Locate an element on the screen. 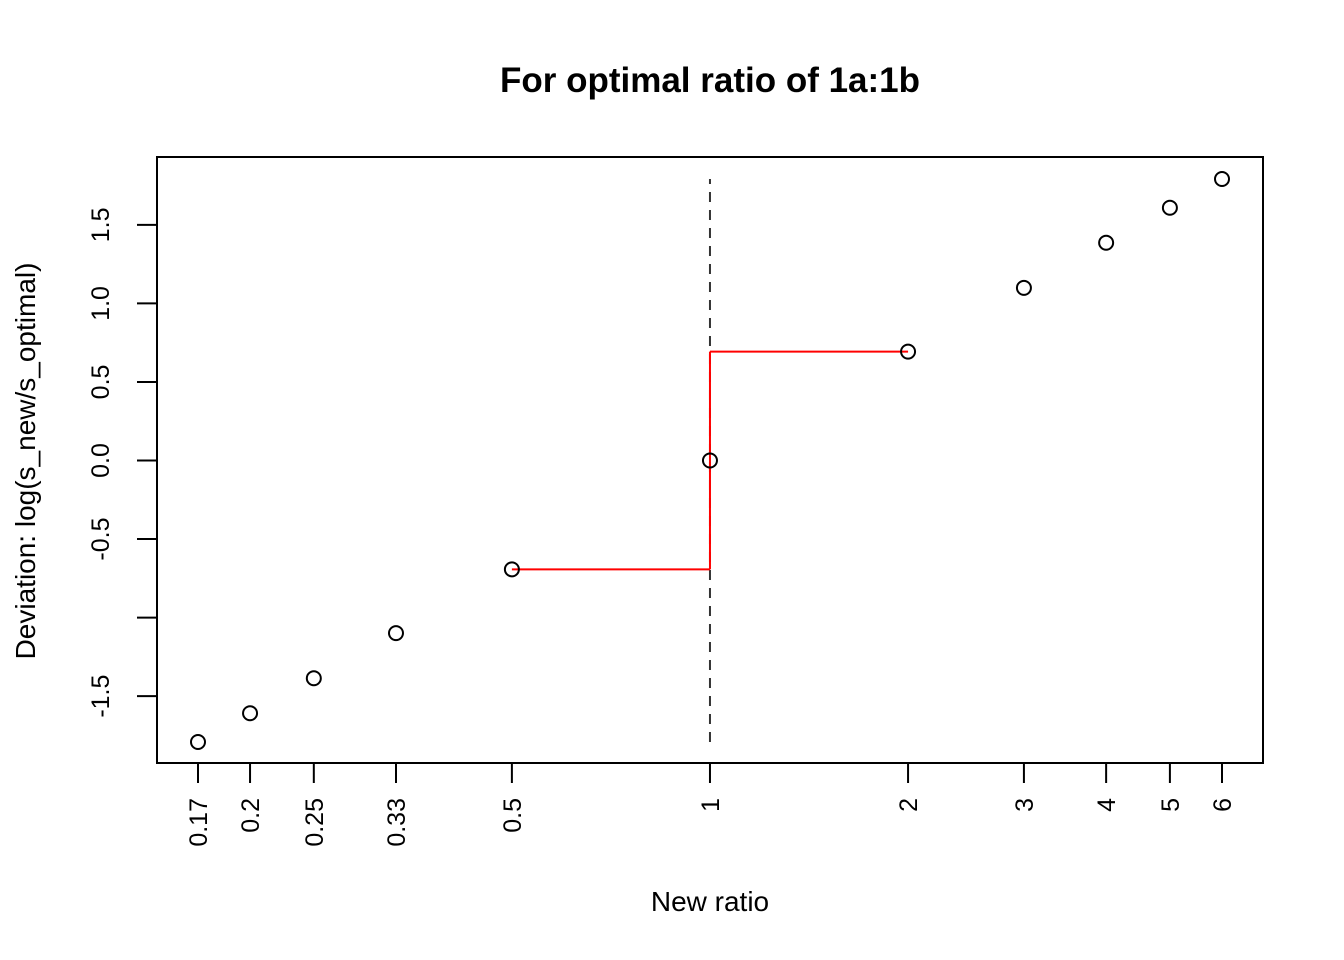 The height and width of the screenshot is (960, 1344). x-axis: 0.17 0.2 0.25 0.33 0.5 1 2 3 4 5 6 is located at coordinates (711, 804).